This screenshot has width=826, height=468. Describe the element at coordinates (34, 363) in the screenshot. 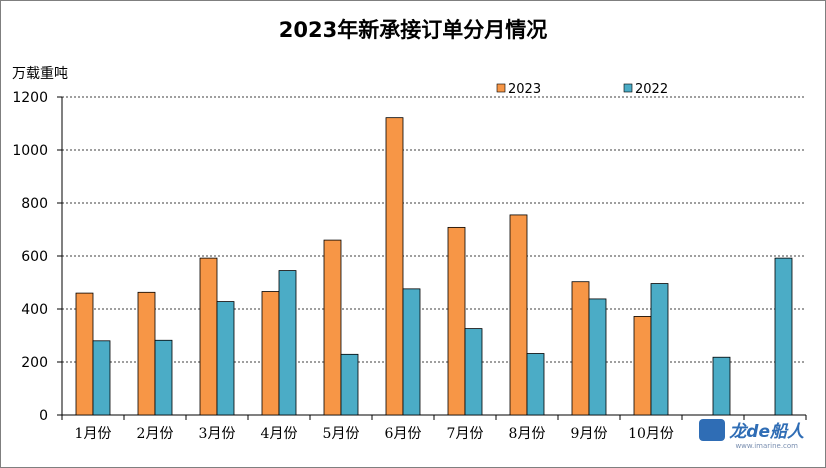

I see `y-tick-label: 200` at that location.